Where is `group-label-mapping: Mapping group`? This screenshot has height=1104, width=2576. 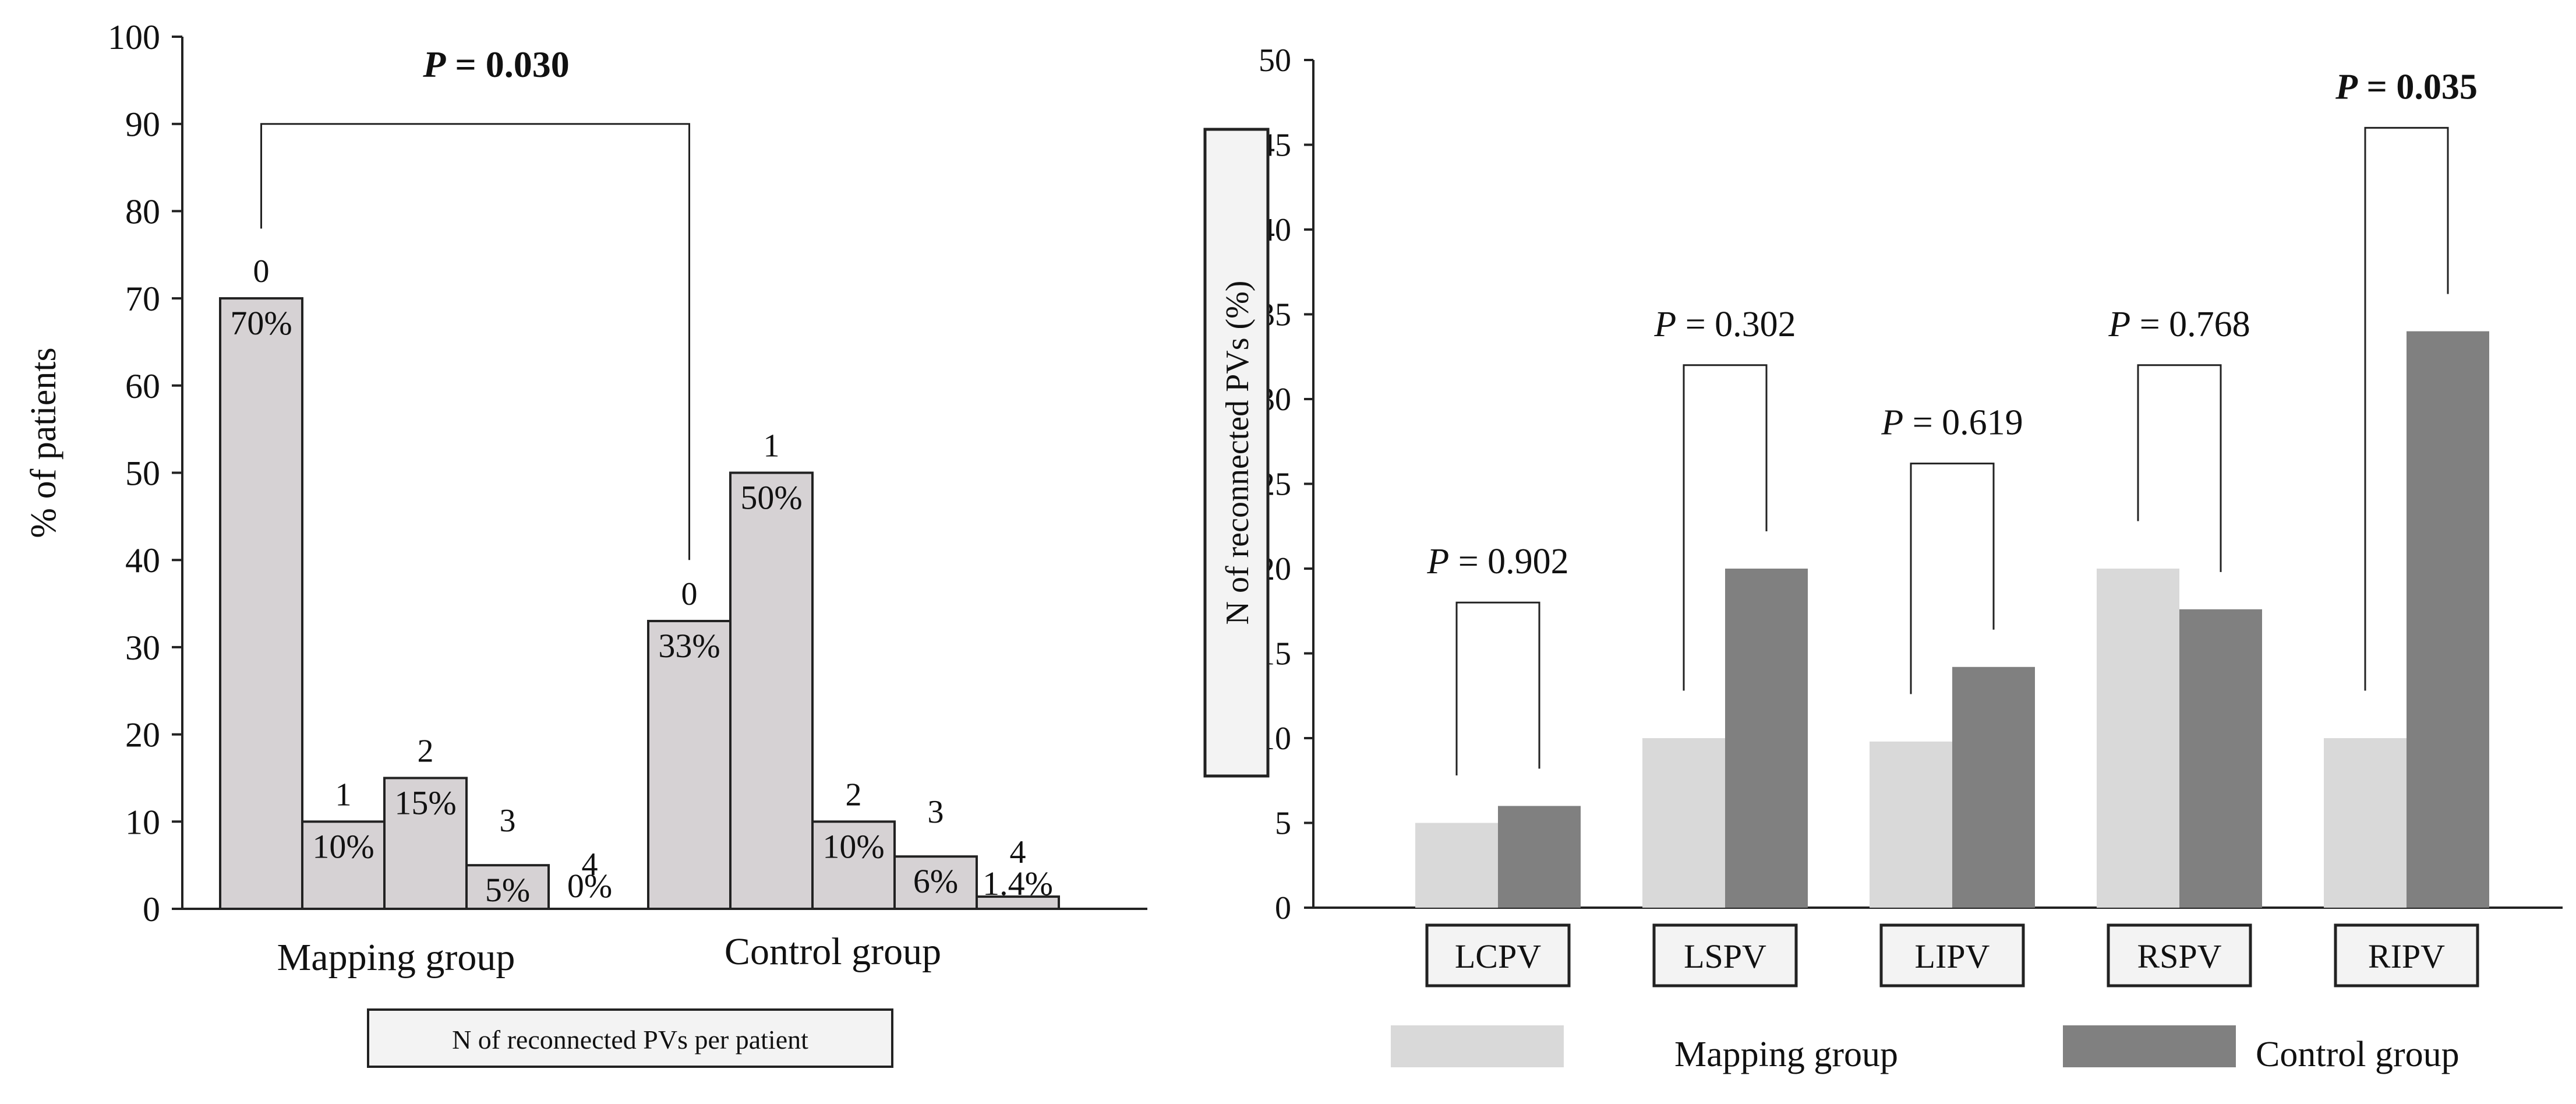 group-label-mapping: Mapping group is located at coordinates (396, 957).